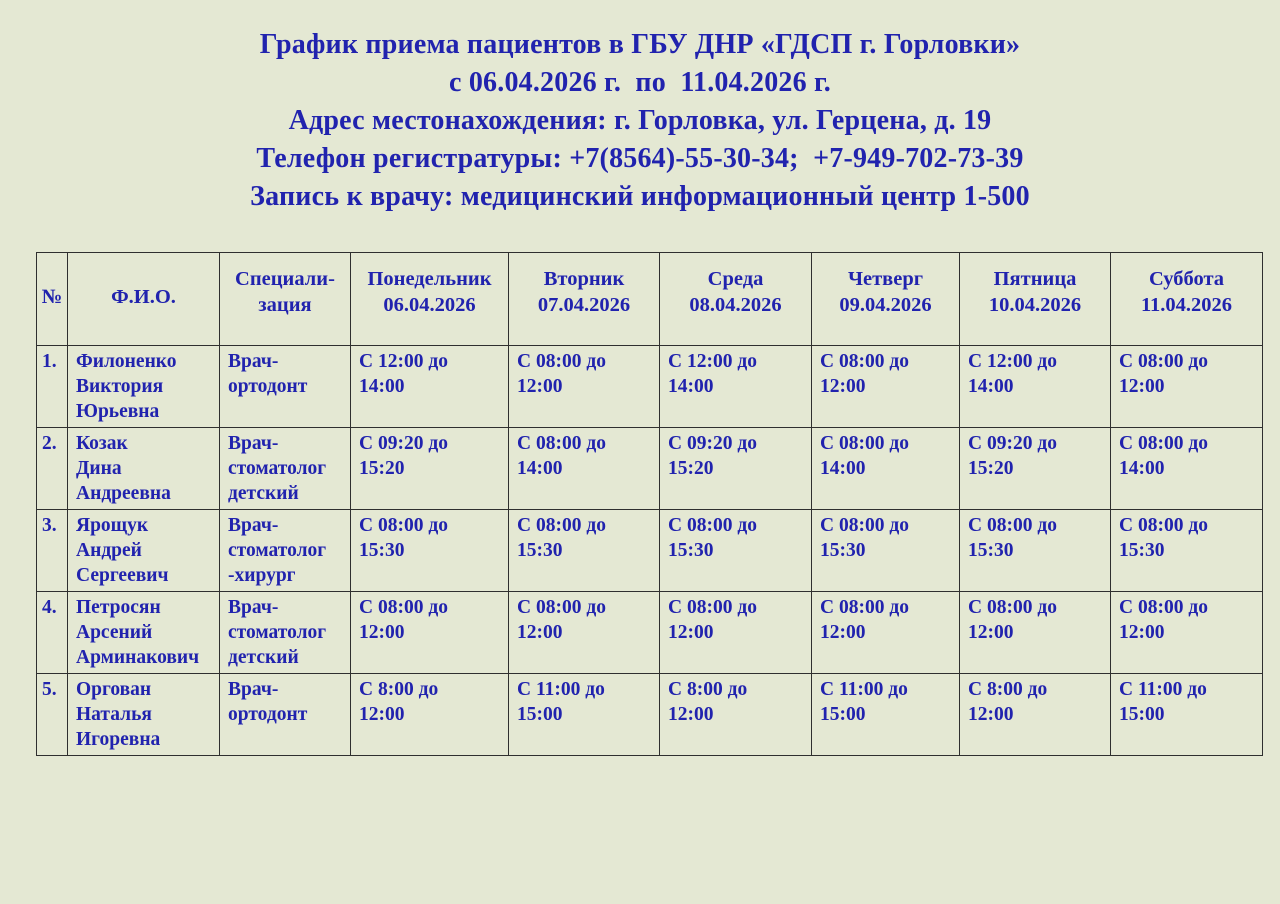 Image resolution: width=1280 pixels, height=904 pixels. I want to click on header-line: Среда, so click(735, 279).